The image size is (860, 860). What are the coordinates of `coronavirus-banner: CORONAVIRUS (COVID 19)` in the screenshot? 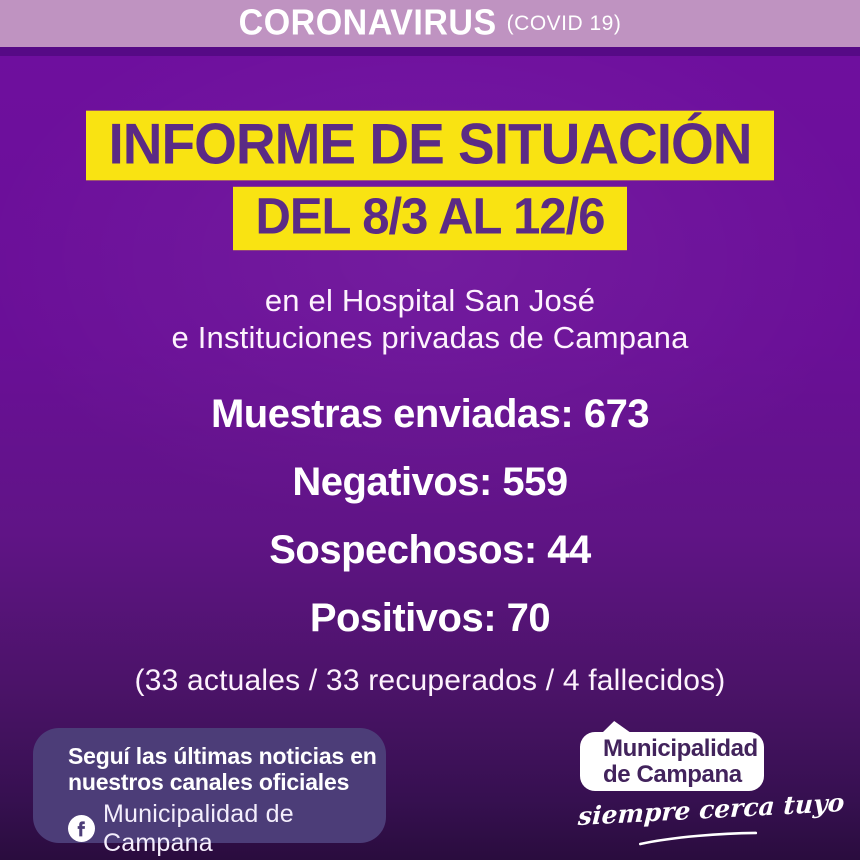 It's located at (430, 23).